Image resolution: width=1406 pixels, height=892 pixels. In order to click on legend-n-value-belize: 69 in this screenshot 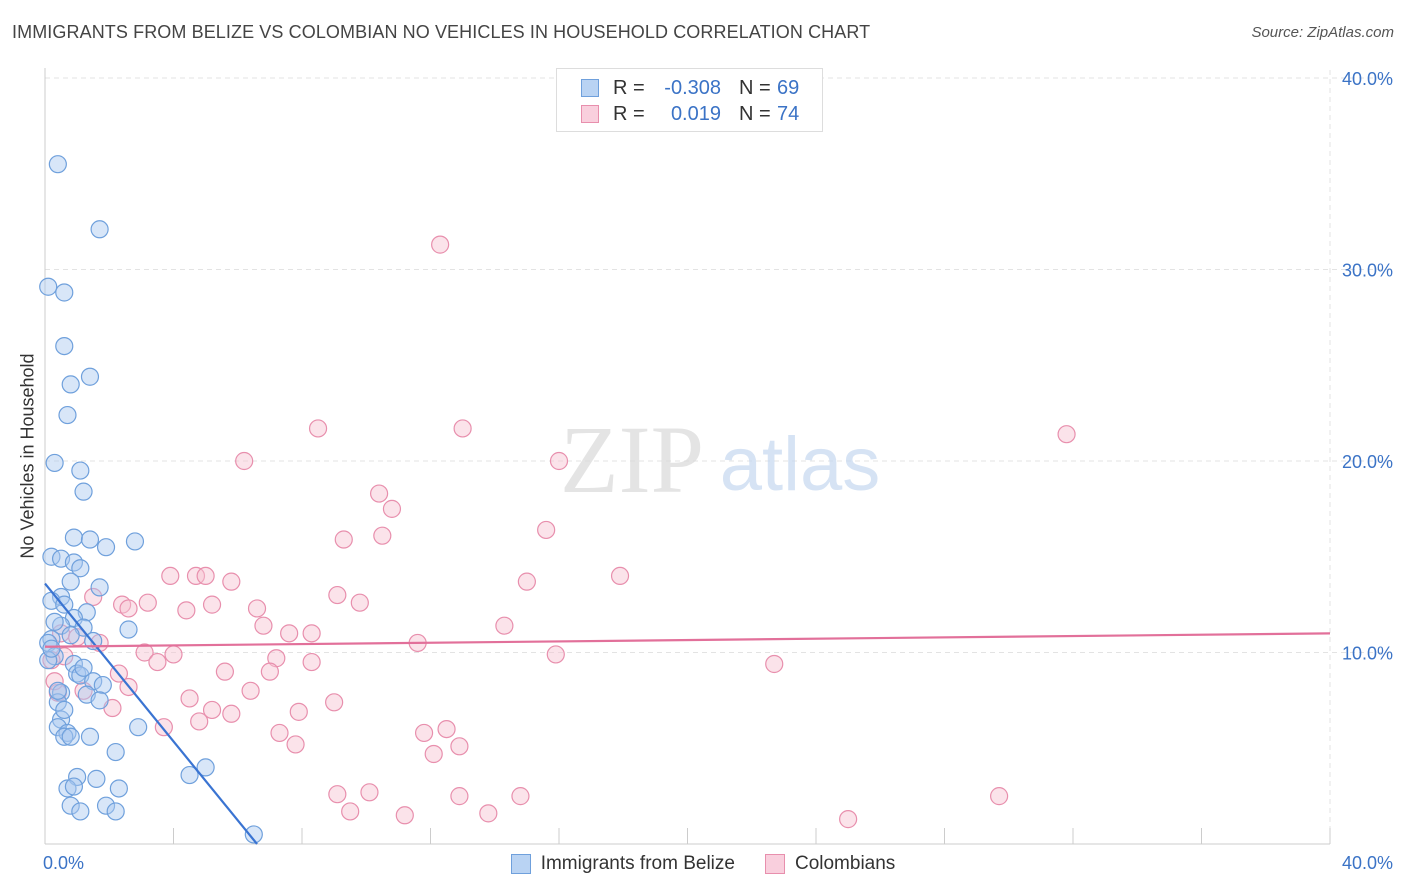, I will do `click(788, 87)`.